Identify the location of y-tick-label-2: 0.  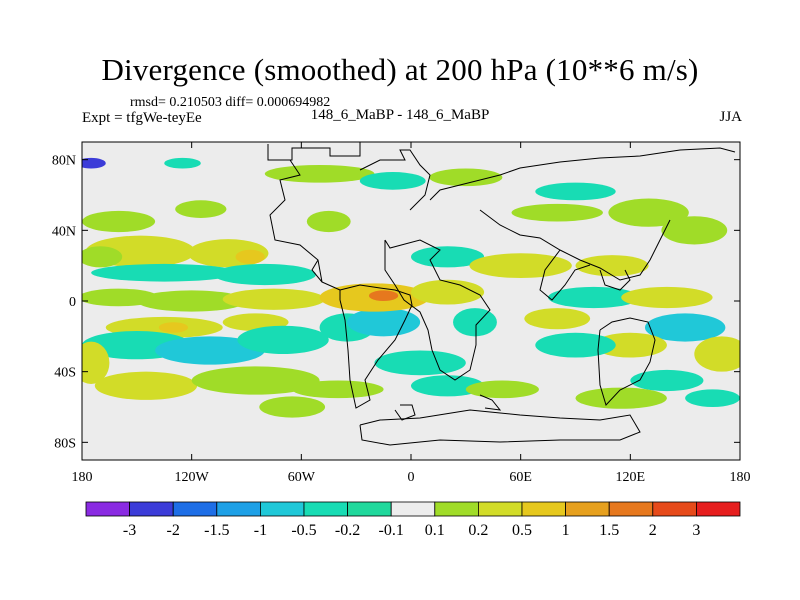
(72, 302).